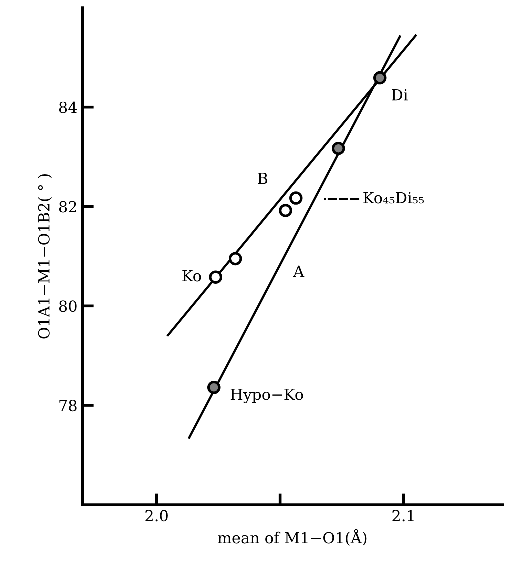 This screenshot has width=509, height=568. What do you see at coordinates (157, 516) in the screenshot?
I see `x-tick-label: 2.0` at bounding box center [157, 516].